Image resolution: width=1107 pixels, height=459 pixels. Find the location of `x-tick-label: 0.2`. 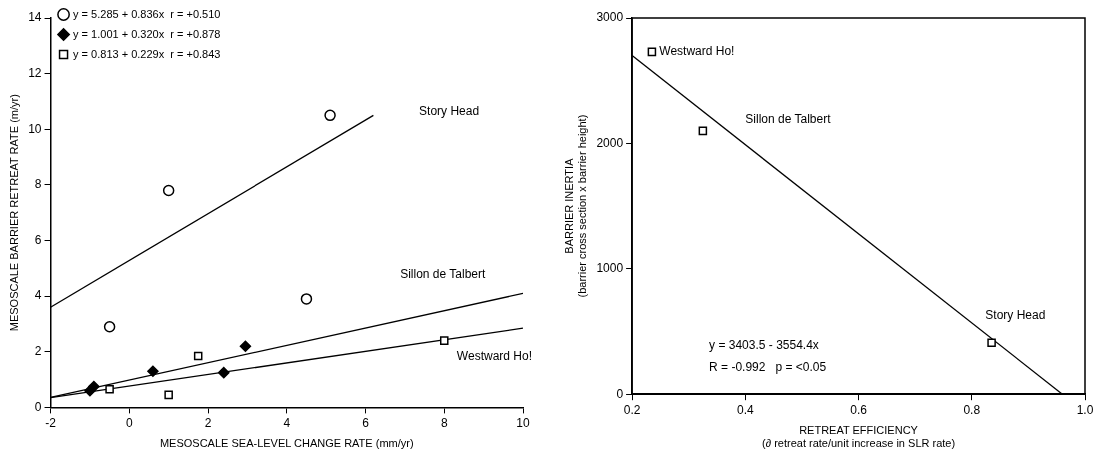

x-tick-label: 0.2 is located at coordinates (632, 409).